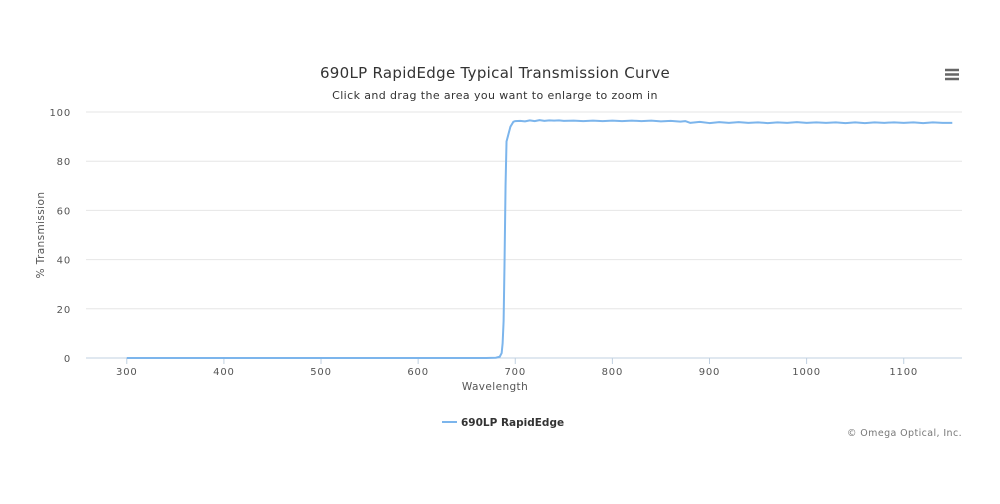 The width and height of the screenshot is (1000, 504). I want to click on x-axis: 300 400 500 600 700 800 900 1000 1100, so click(517, 368).